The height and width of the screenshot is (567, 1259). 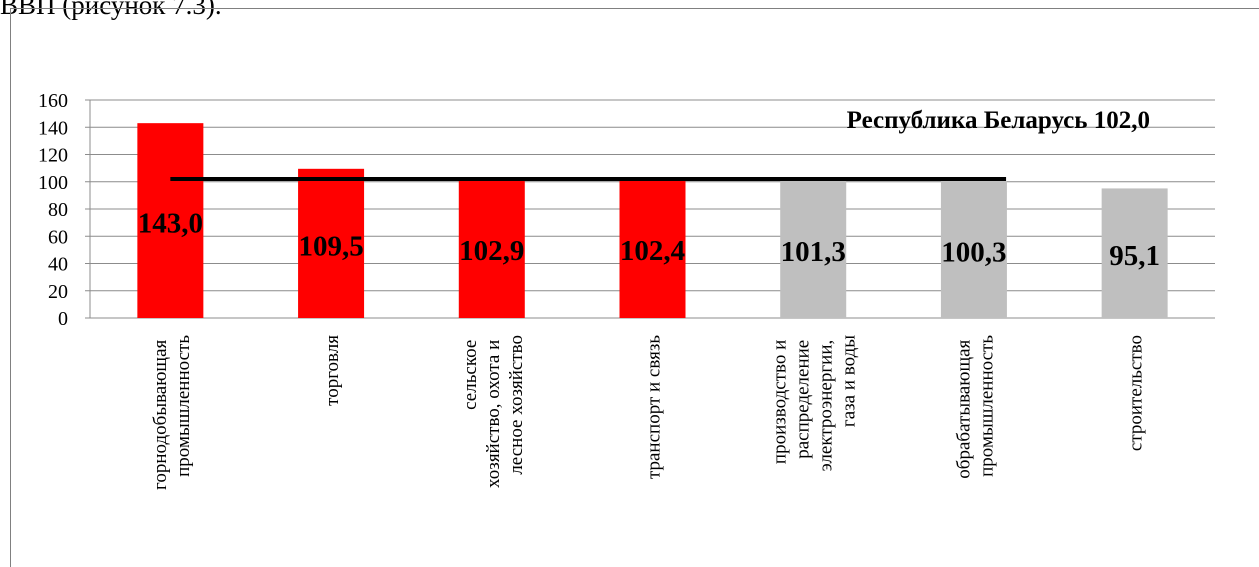 I want to click on value-label: 101,3, so click(x=813, y=252).